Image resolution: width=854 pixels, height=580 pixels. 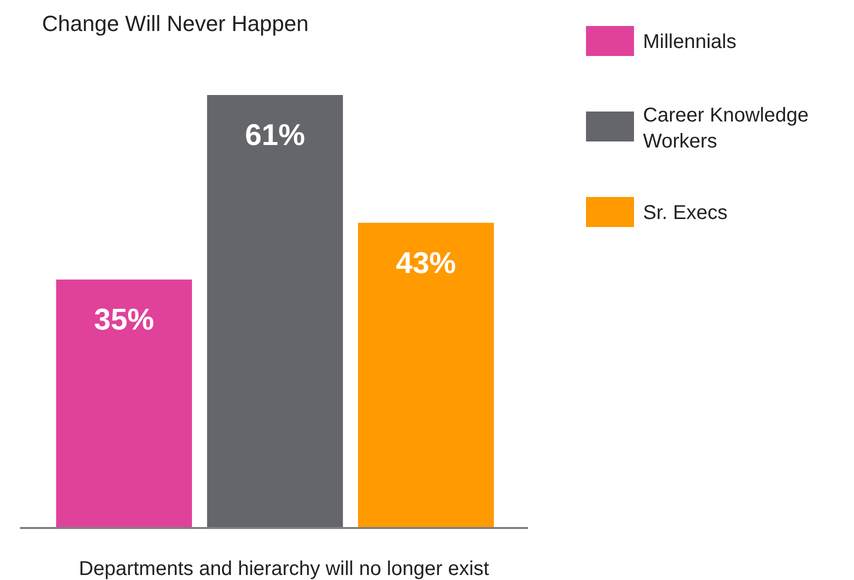 What do you see at coordinates (124, 320) in the screenshot?
I see `data-label: 35%` at bounding box center [124, 320].